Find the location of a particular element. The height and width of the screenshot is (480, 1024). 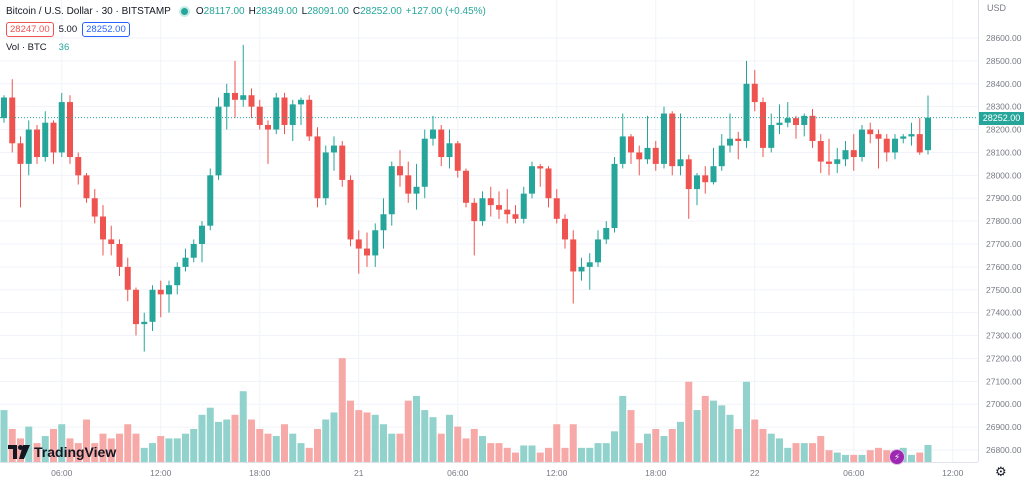

lightning-icon: ⚡ is located at coordinates (897, 457).